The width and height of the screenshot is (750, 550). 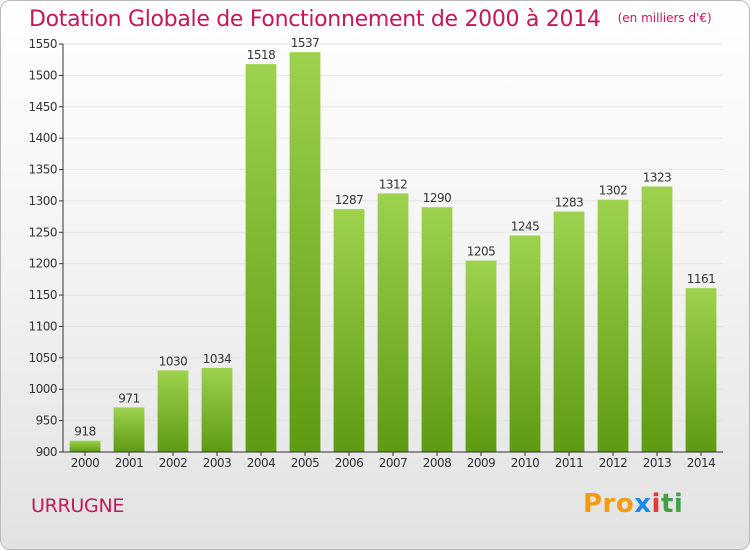 What do you see at coordinates (481, 252) in the screenshot?
I see `data-label: 1205` at bounding box center [481, 252].